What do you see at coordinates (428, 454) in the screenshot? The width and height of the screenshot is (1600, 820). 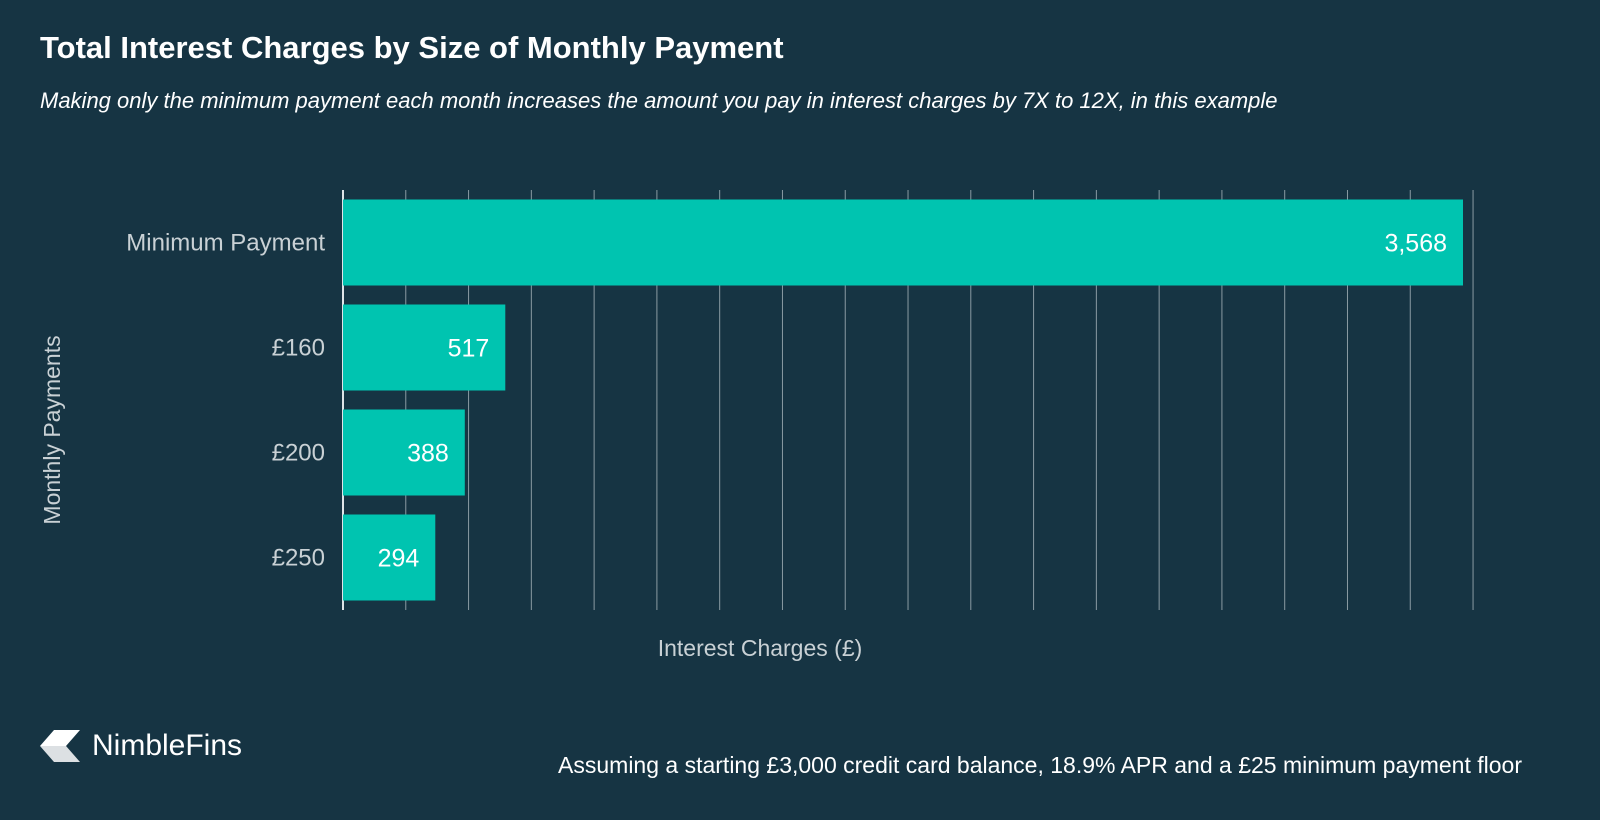 I see `data-label: 388` at bounding box center [428, 454].